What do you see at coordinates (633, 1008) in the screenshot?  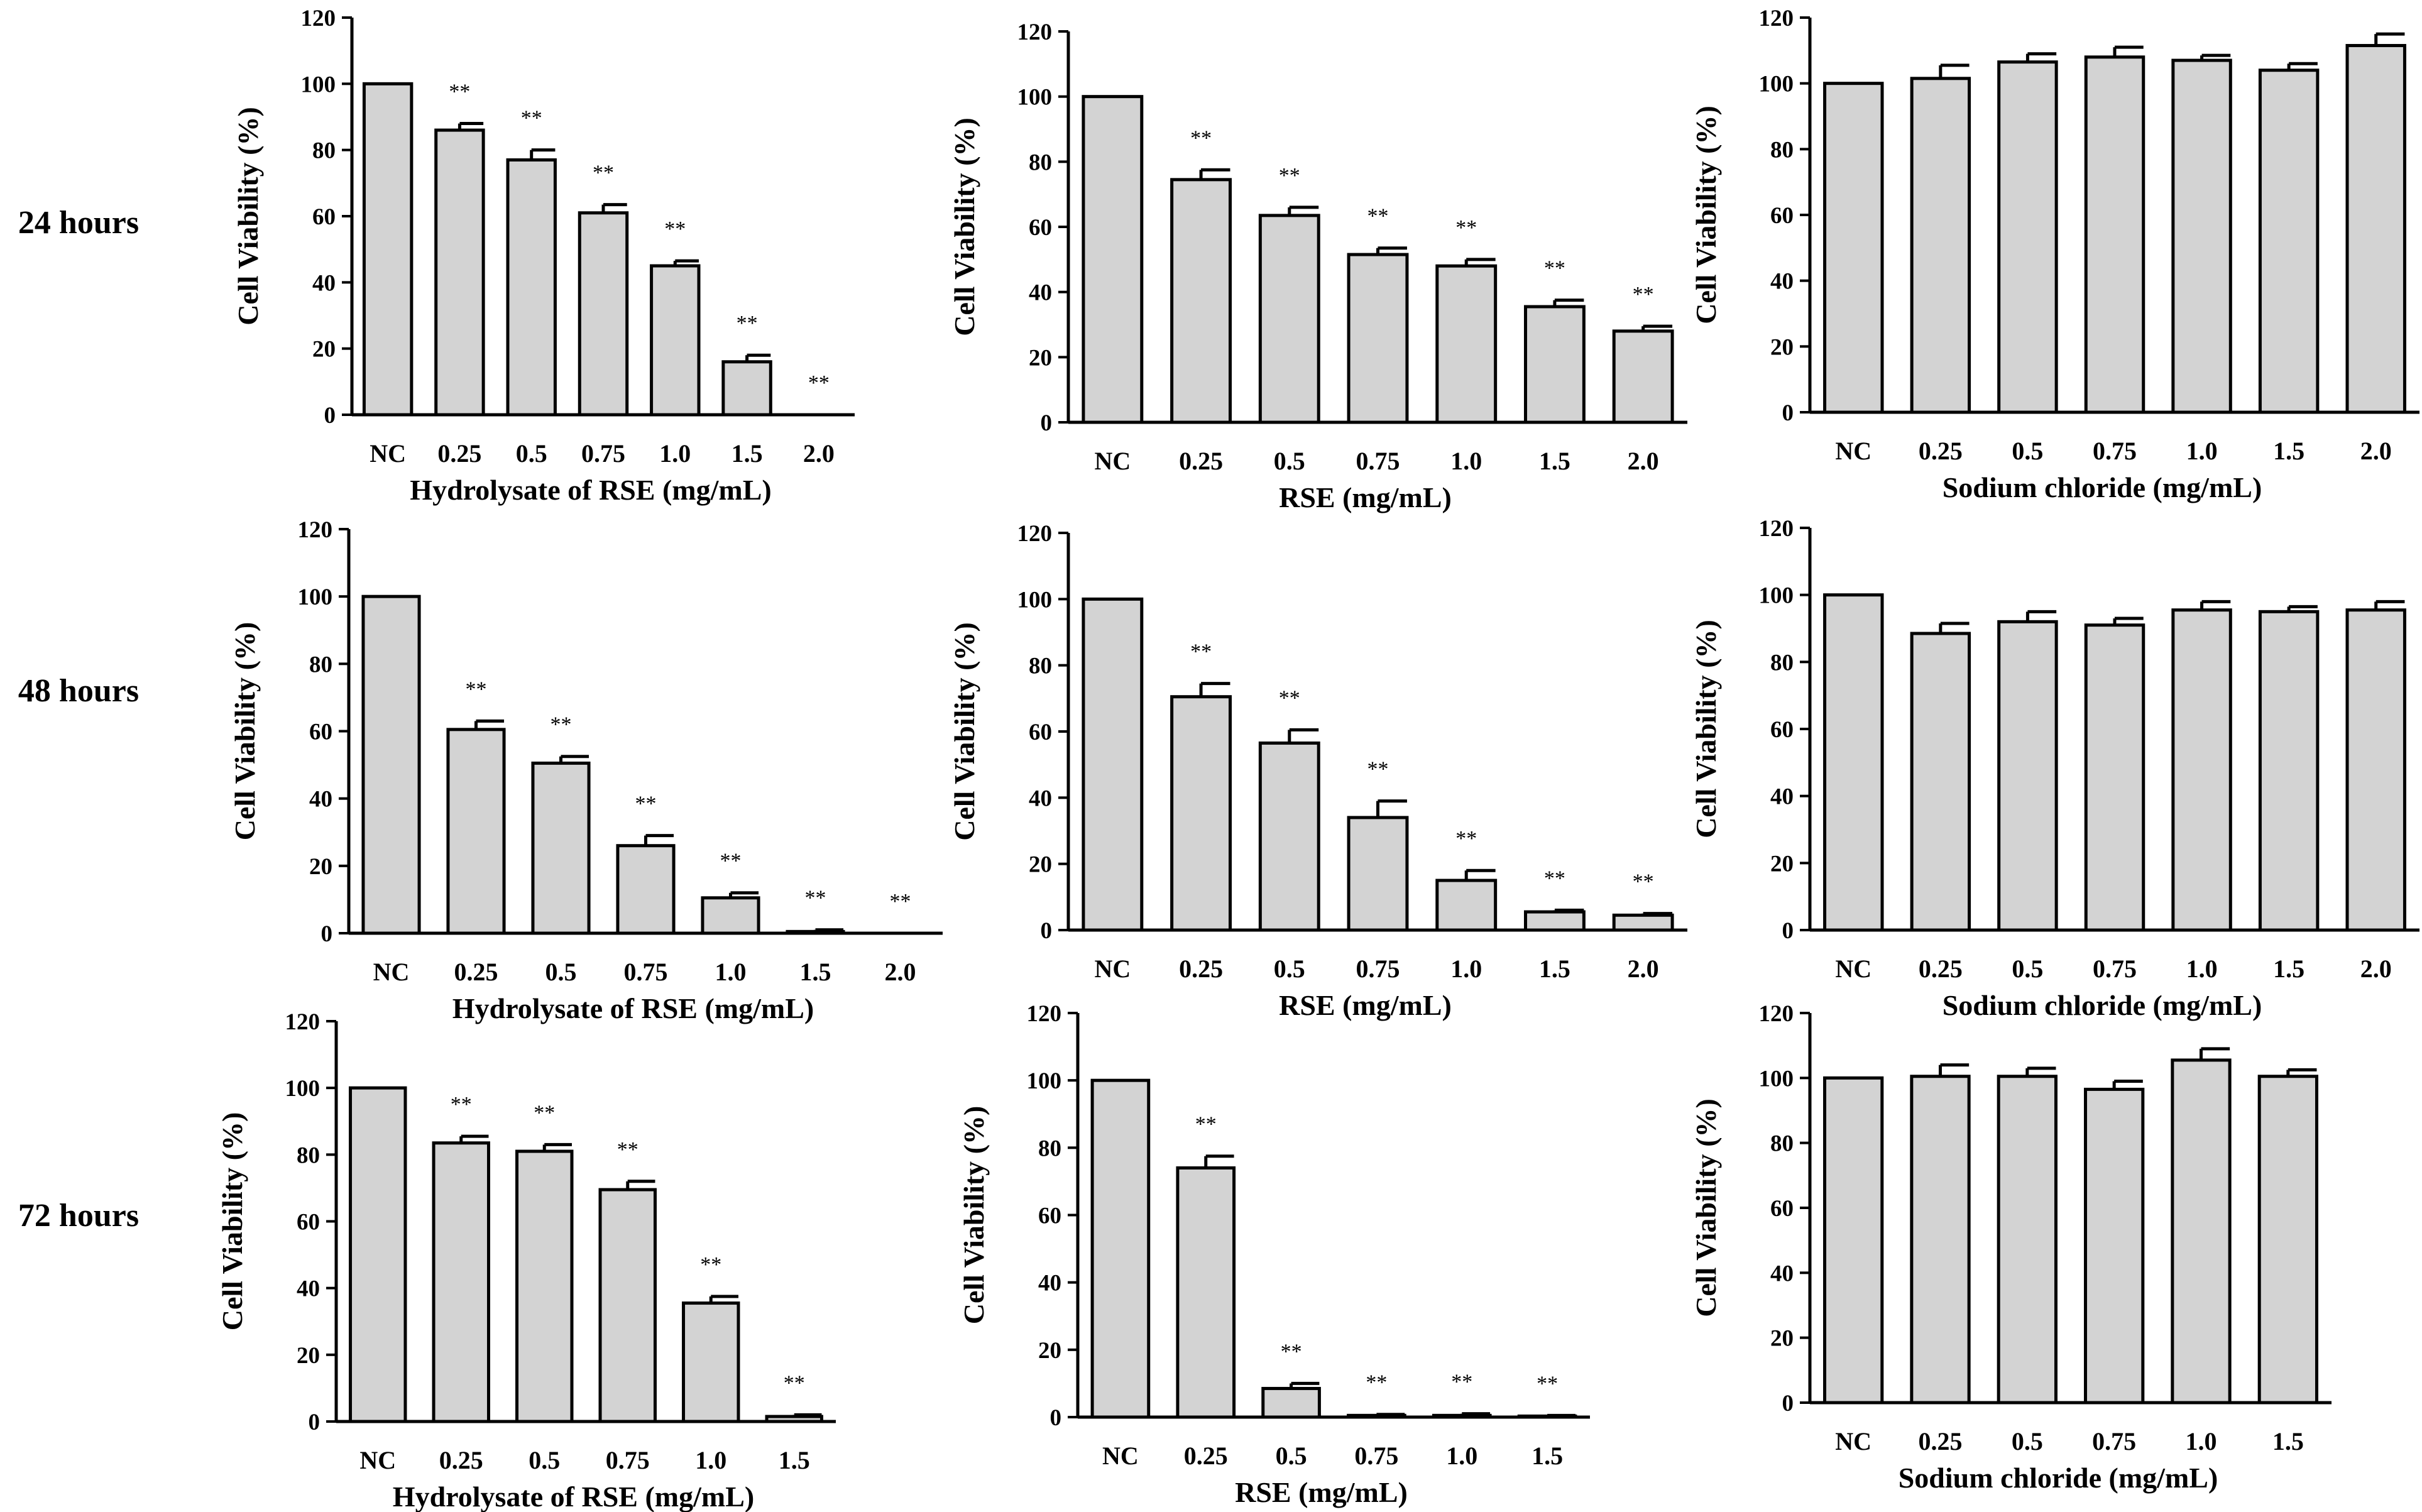 I see `x-axis-label: Hydrolysate of RSE (mg/mL)` at bounding box center [633, 1008].